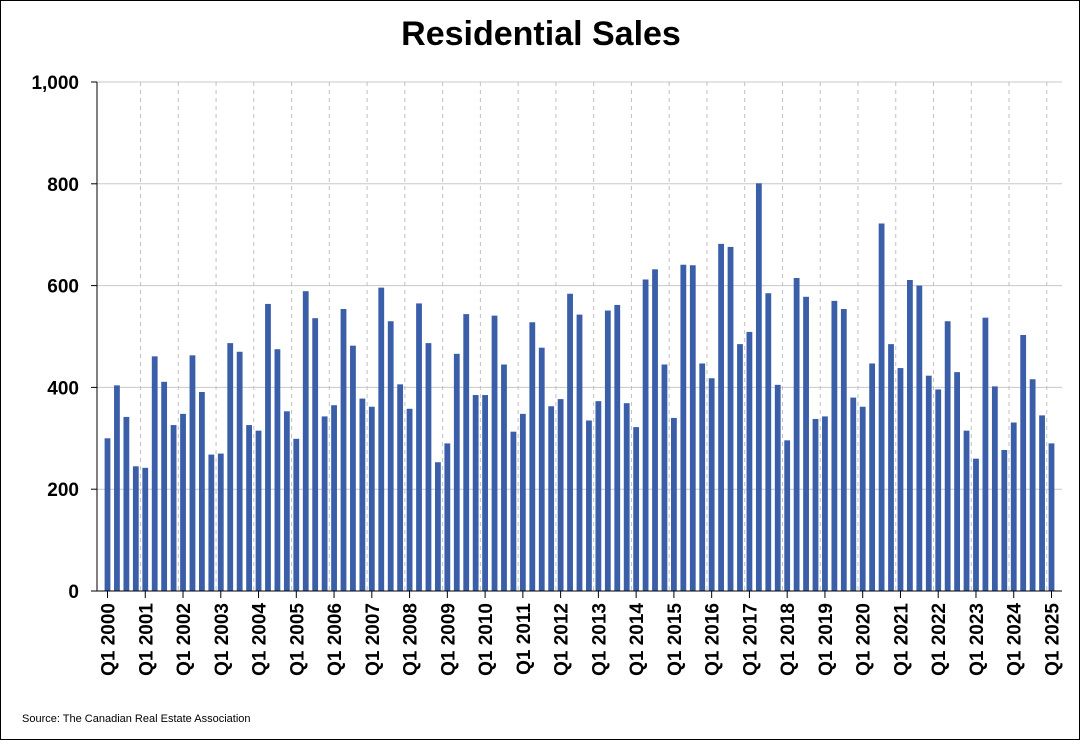 This screenshot has height=741, width=1080. I want to click on x-tick-label: Q1 2020, so click(864, 639).